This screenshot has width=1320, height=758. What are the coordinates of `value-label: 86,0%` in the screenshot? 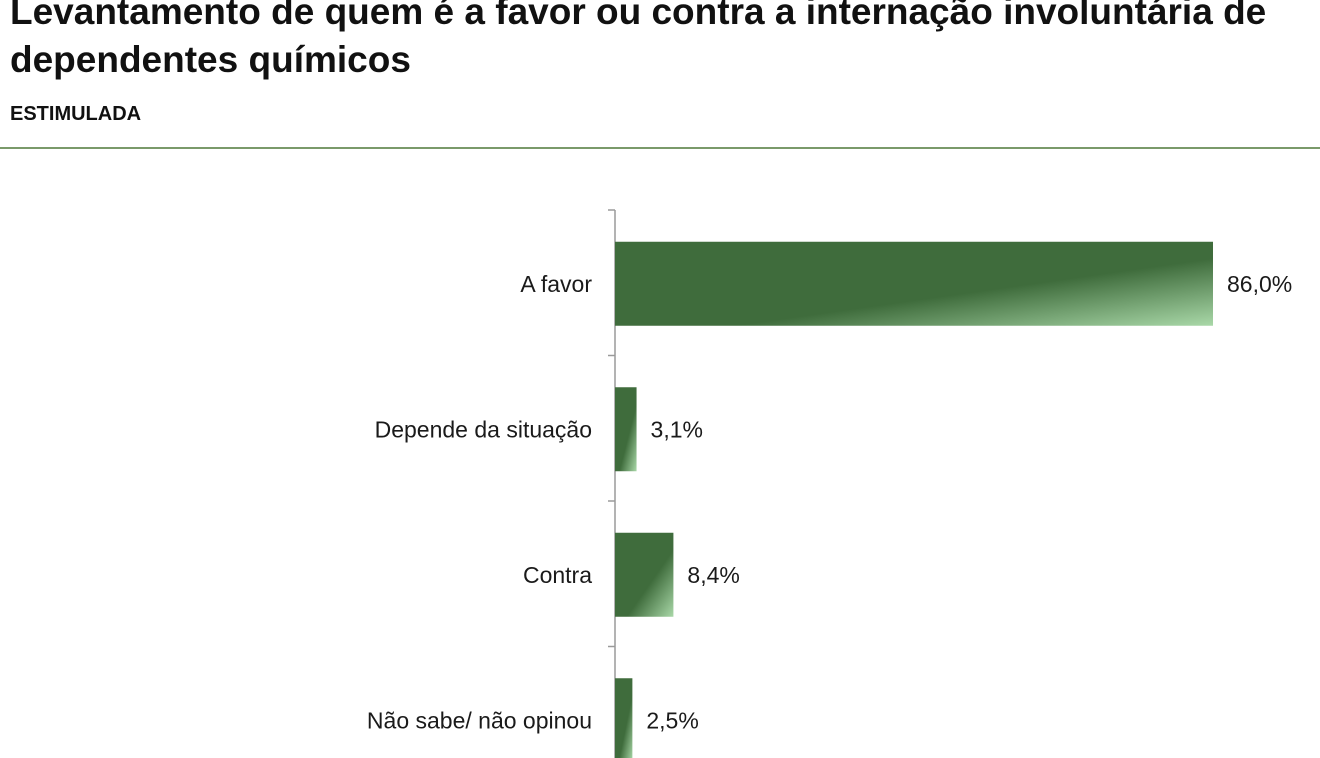 It's located at (1259, 284).